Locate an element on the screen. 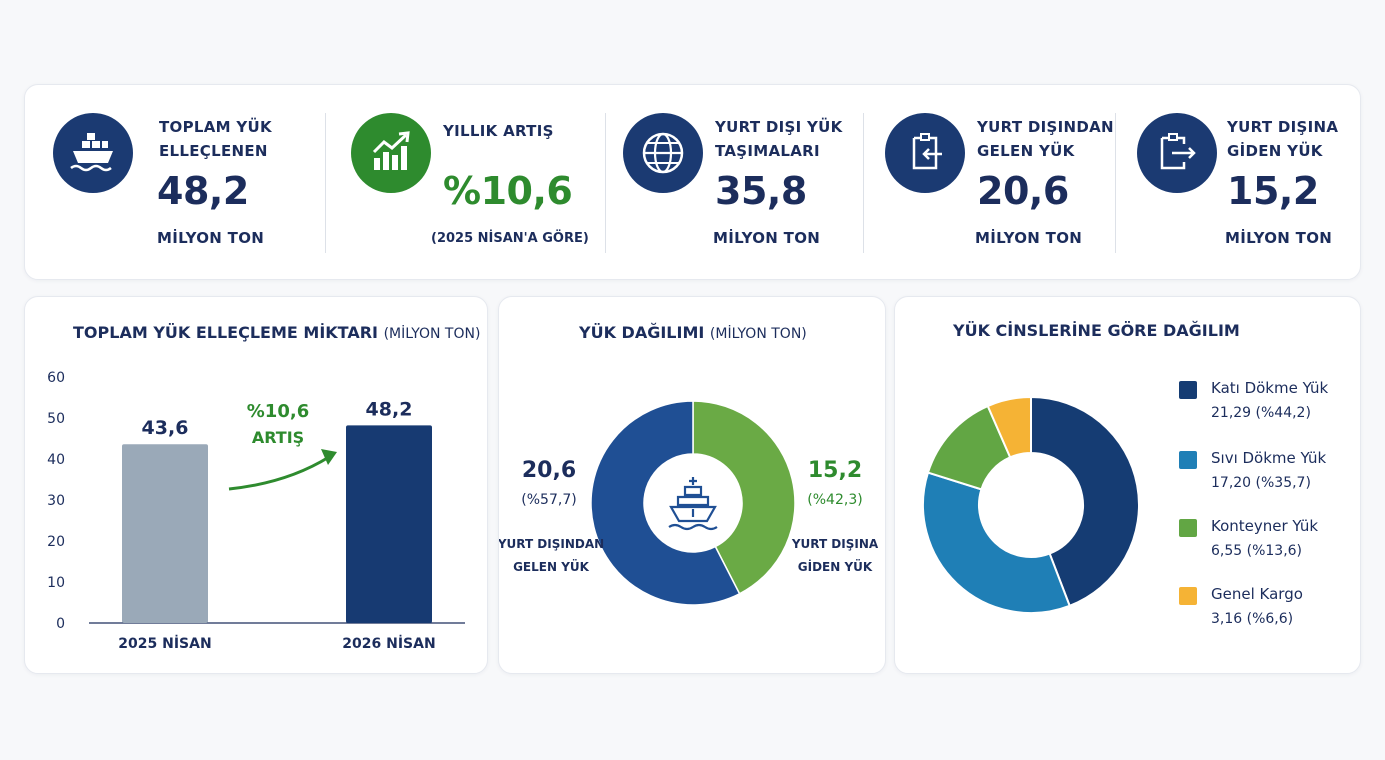 The width and height of the screenshot is (1385, 760). growth-annotation-label: ARTIŞ is located at coordinates (278, 437).